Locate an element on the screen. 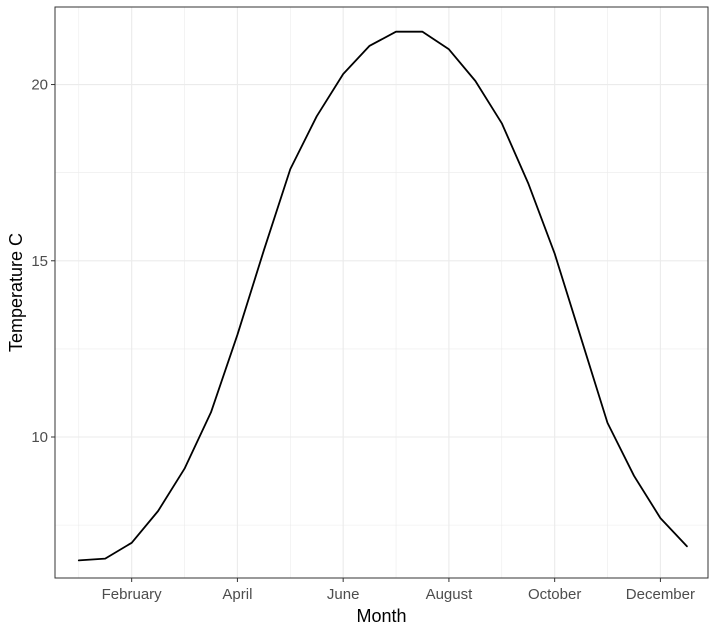  y-axis: 10 15 20 is located at coordinates (43, 261).